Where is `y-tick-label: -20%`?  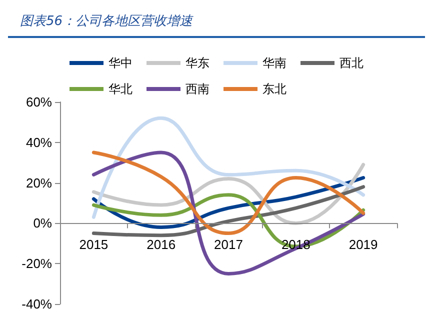 y-tick-label: -20% is located at coordinates (37, 264).